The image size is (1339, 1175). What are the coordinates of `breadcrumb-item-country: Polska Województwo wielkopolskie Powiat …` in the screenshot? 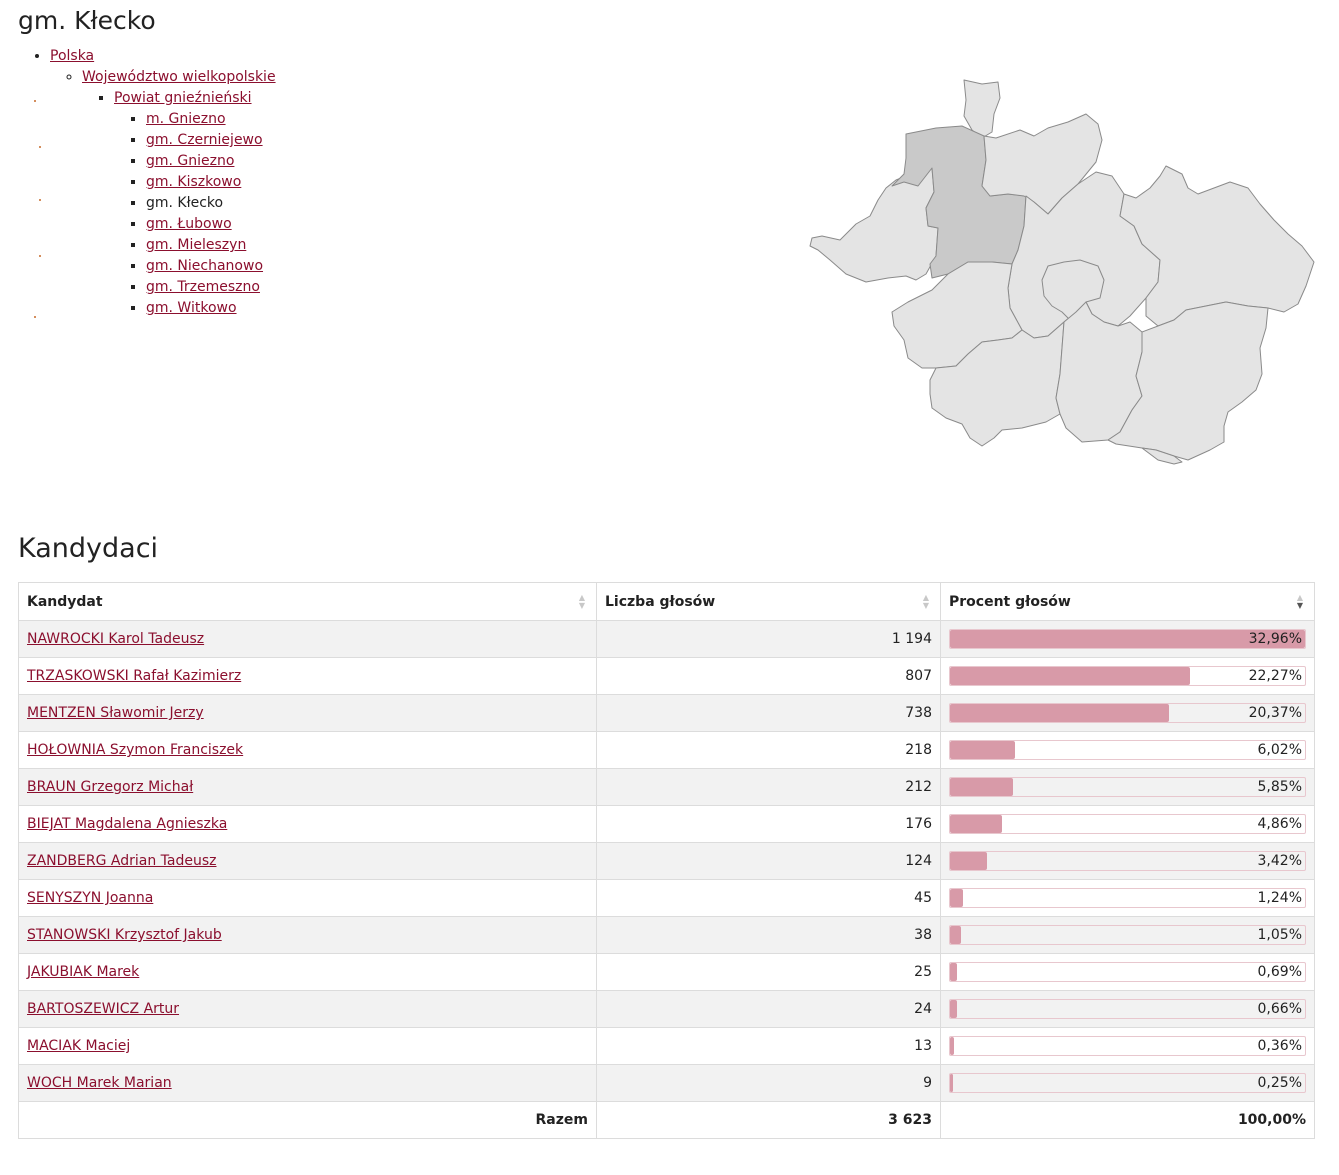 It's located at (163, 182).